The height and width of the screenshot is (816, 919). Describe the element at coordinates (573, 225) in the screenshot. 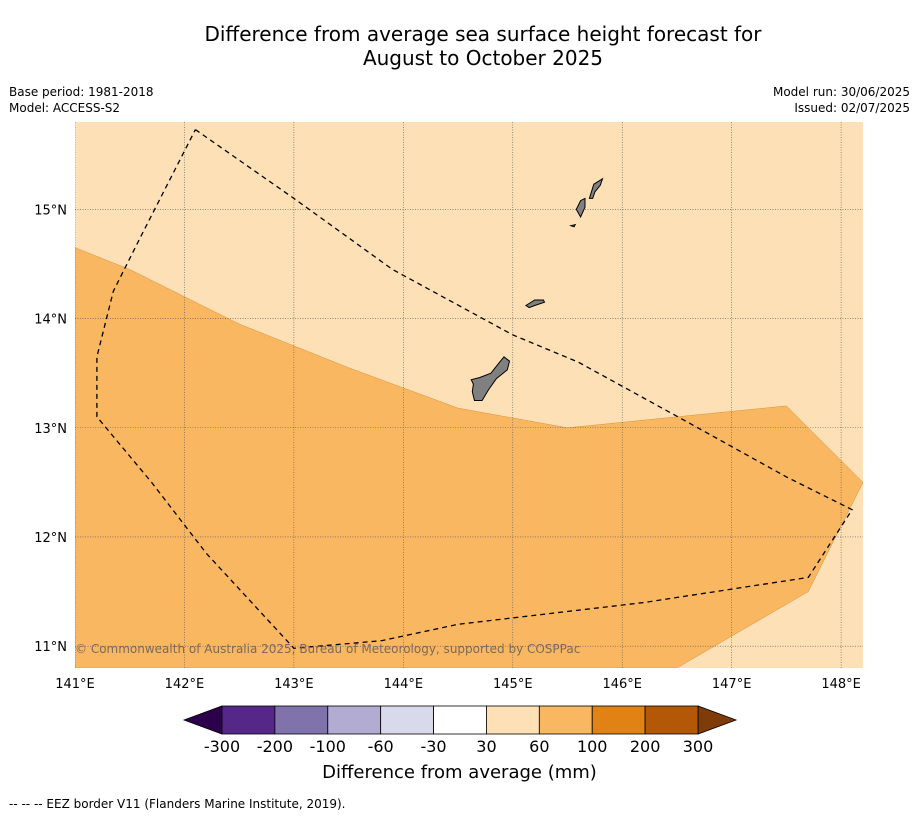

I see `island-aguijan` at that location.